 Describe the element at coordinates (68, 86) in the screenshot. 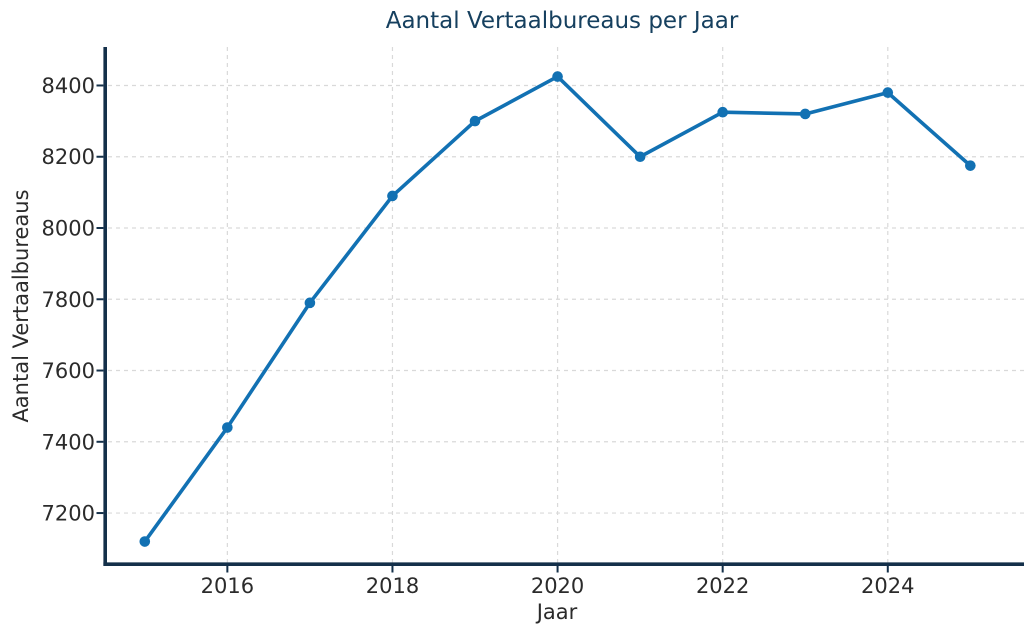

I see `y-tick-label: 8400` at that location.